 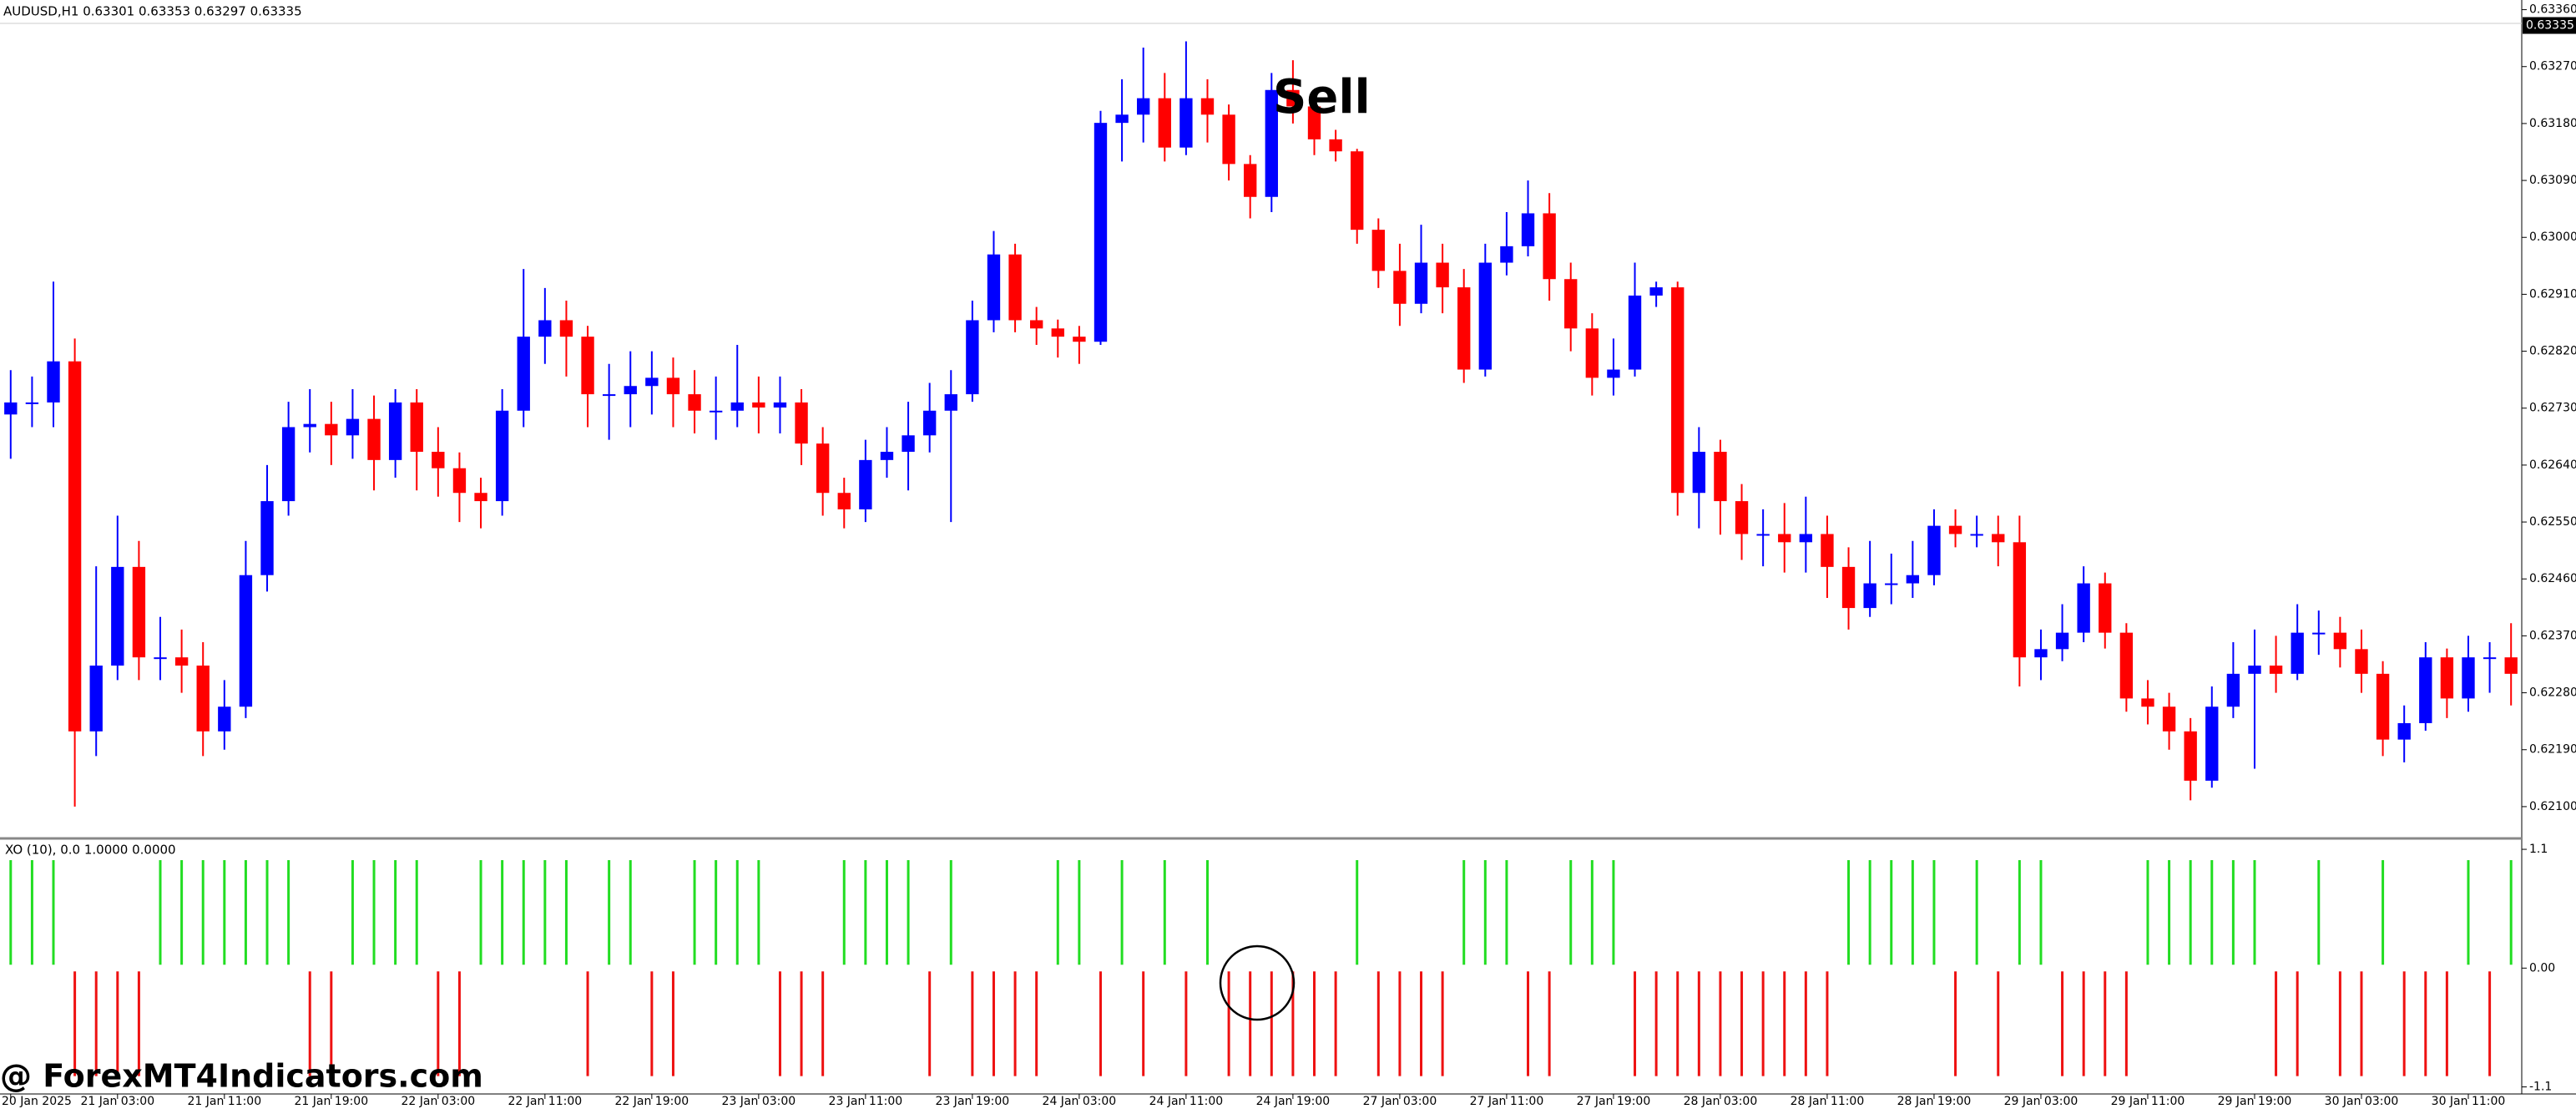 I want to click on x-tick-label: 27 Jan 19:00, so click(x=1614, y=1101).